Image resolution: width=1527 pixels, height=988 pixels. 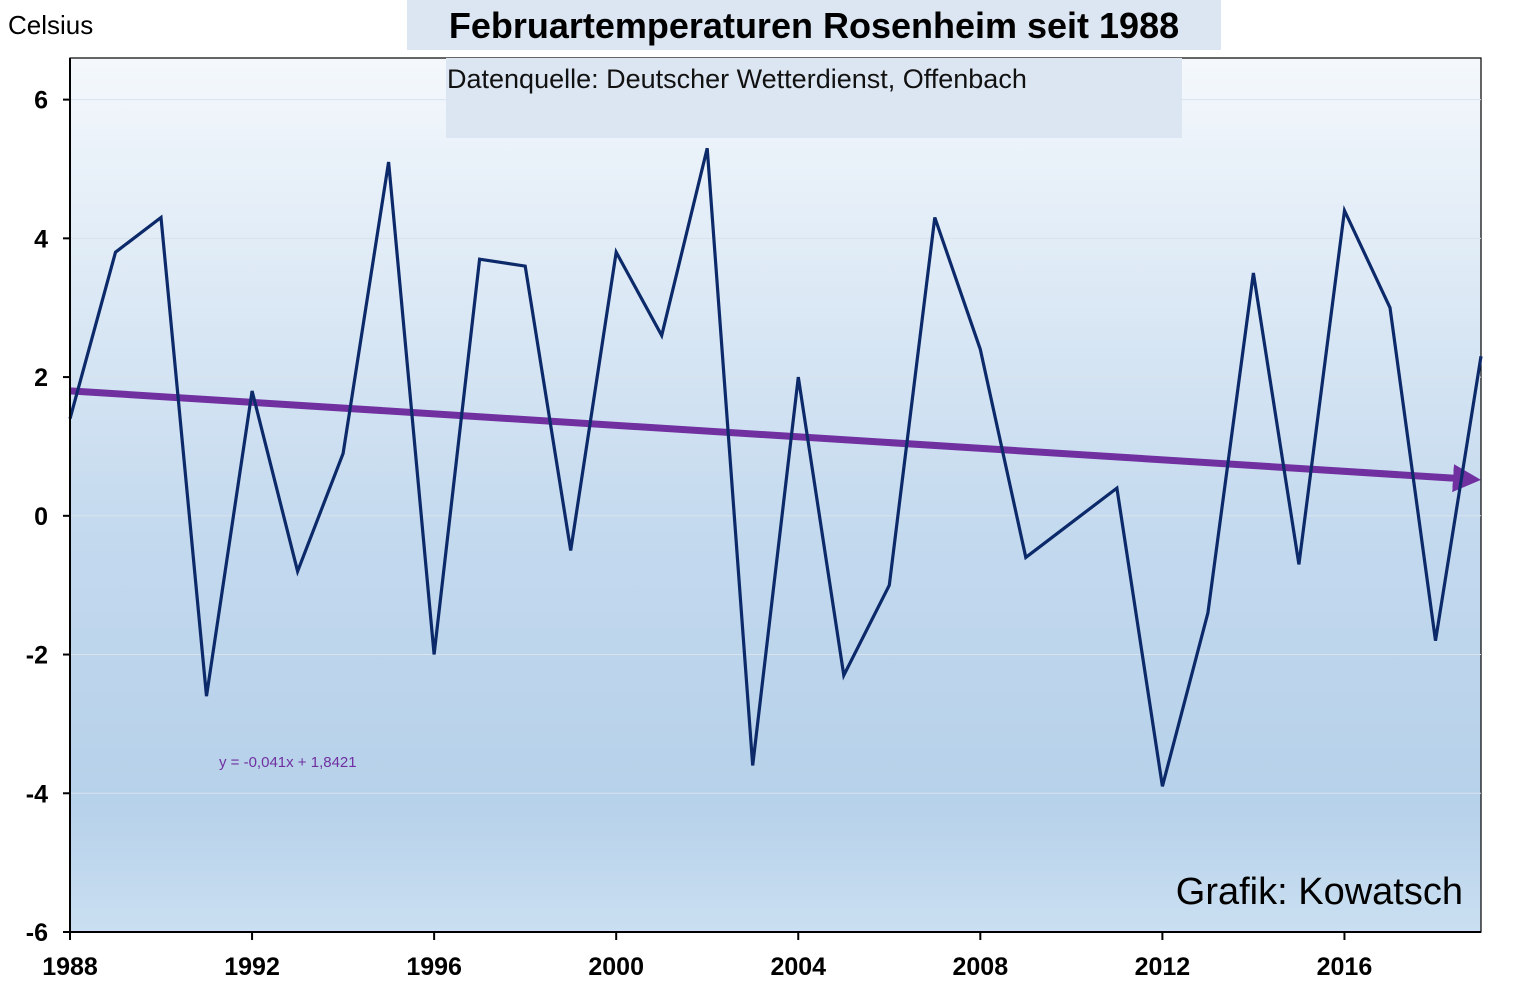 I want to click on y-tick-label: -4, so click(x=37, y=794).